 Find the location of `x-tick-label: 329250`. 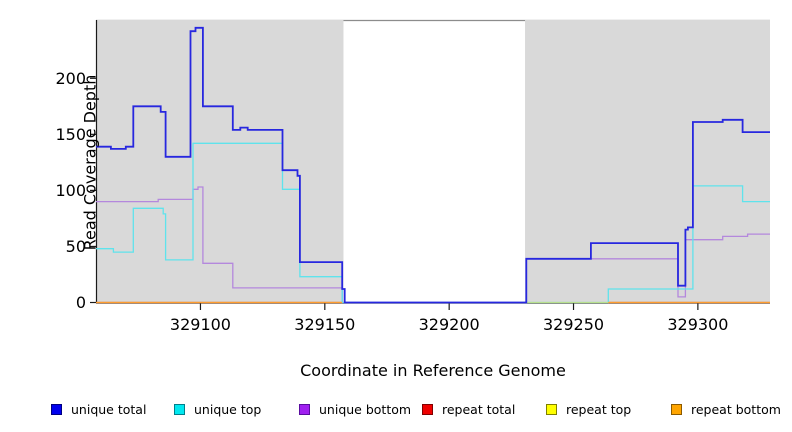

x-tick-label: 329250 is located at coordinates (573, 324).